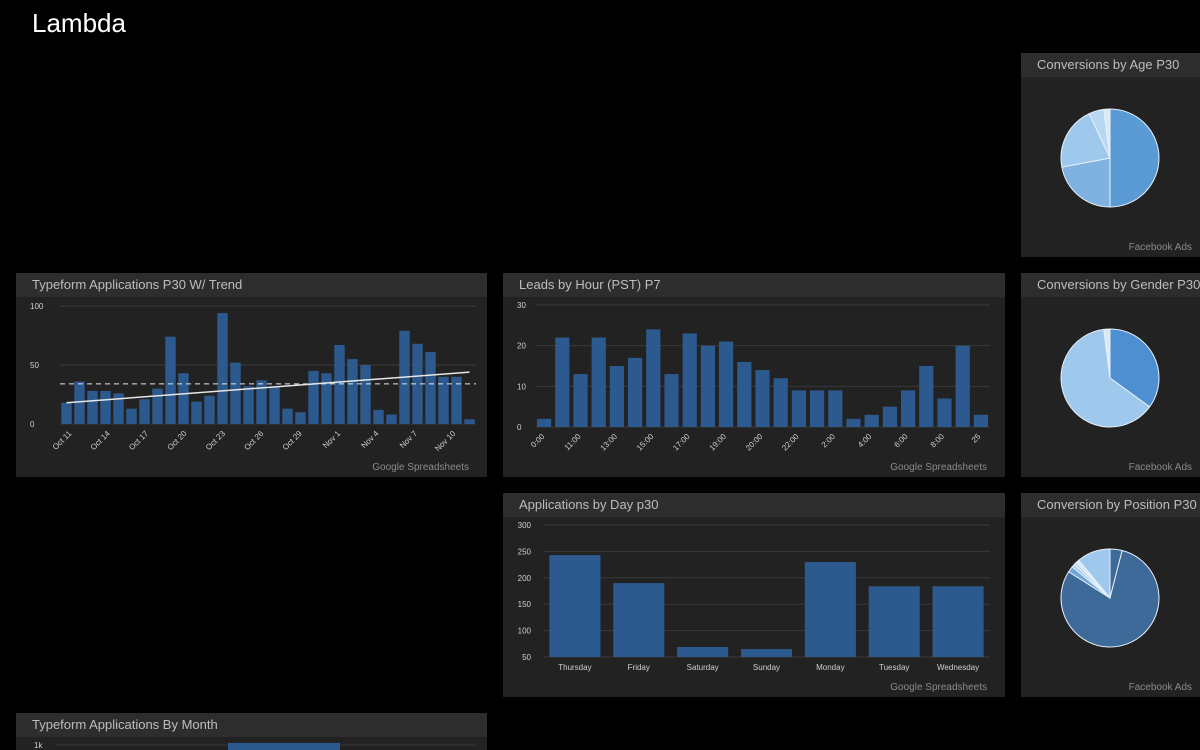 This screenshot has width=1200, height=750. I want to click on page-title: Lambda, so click(79, 23).